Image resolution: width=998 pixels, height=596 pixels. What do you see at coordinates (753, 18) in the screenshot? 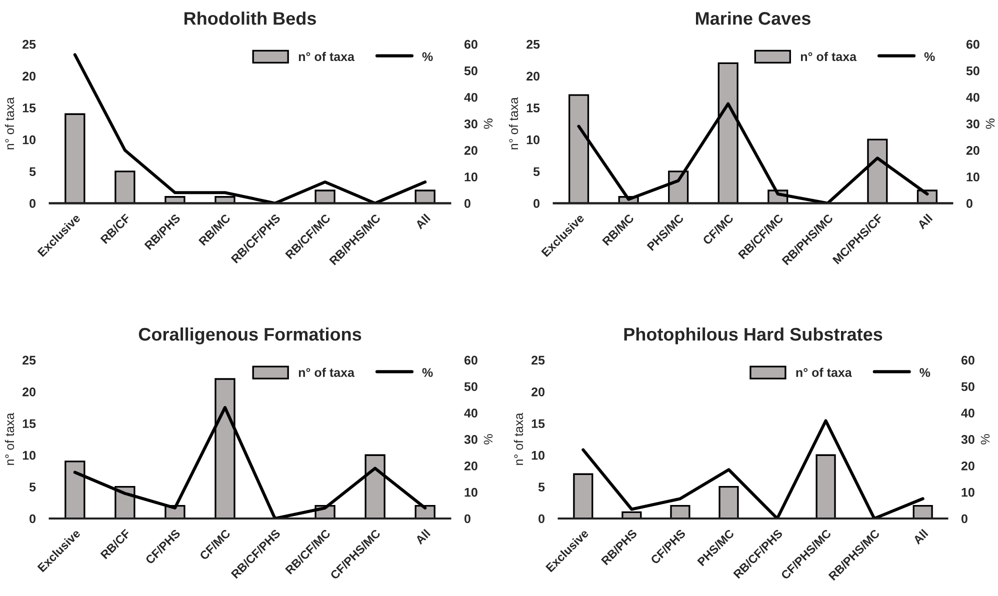
I see `chart-title: Marine Caves` at bounding box center [753, 18].